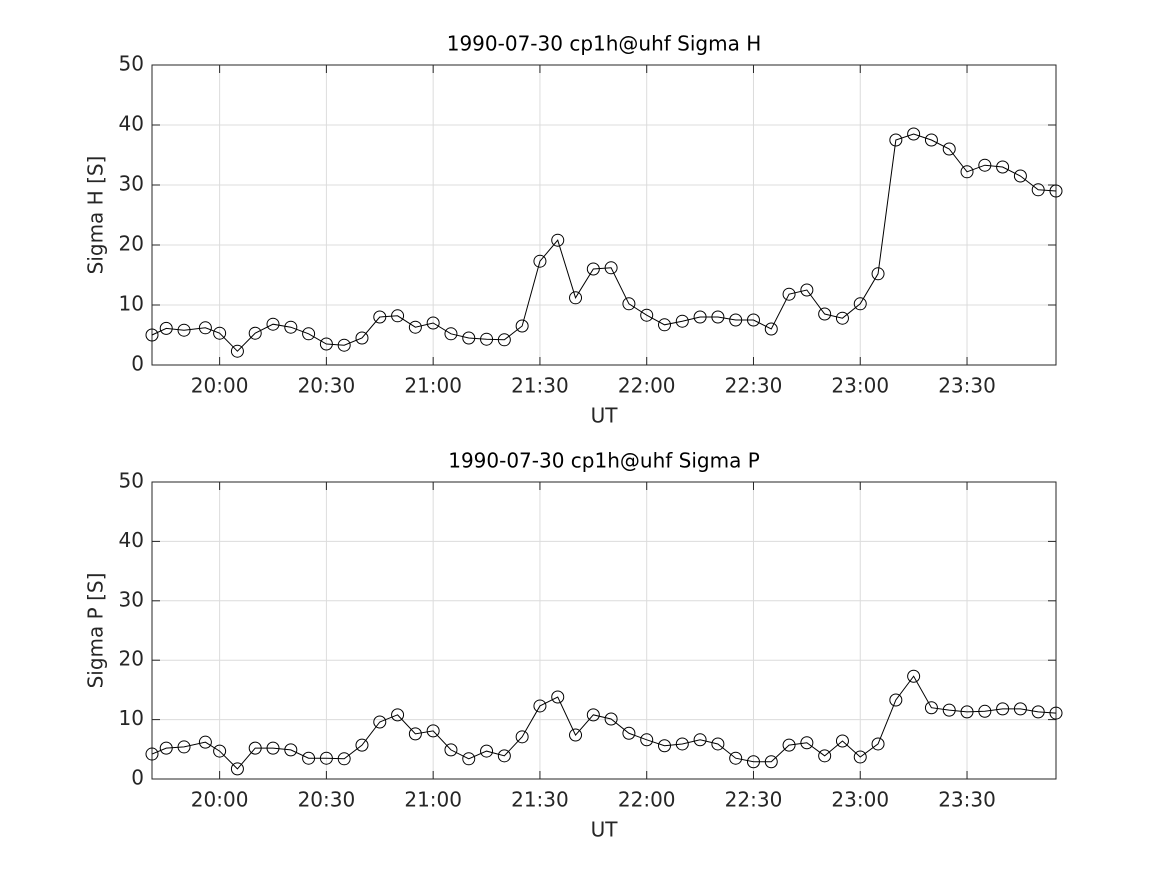  I want to click on x-tick-label: 21:30, so click(540, 386).